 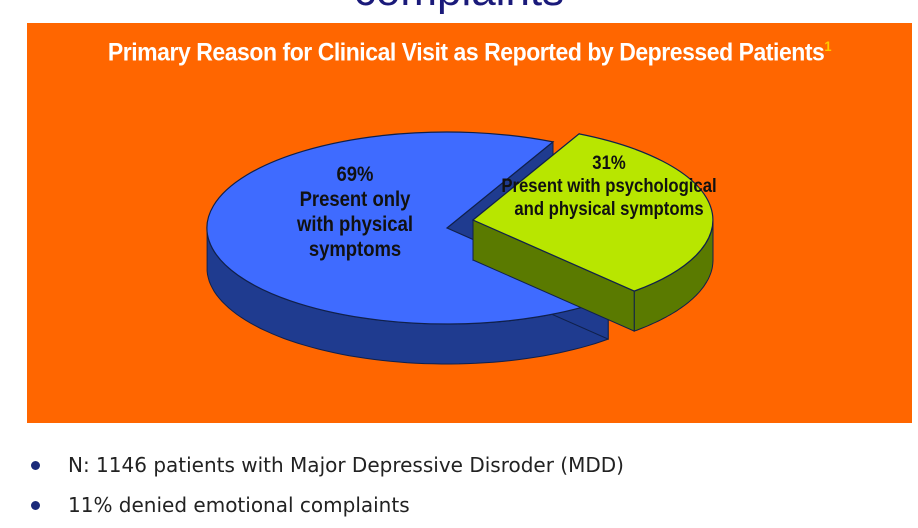 I want to click on slide-title: complaints, so click(x=459, y=8).